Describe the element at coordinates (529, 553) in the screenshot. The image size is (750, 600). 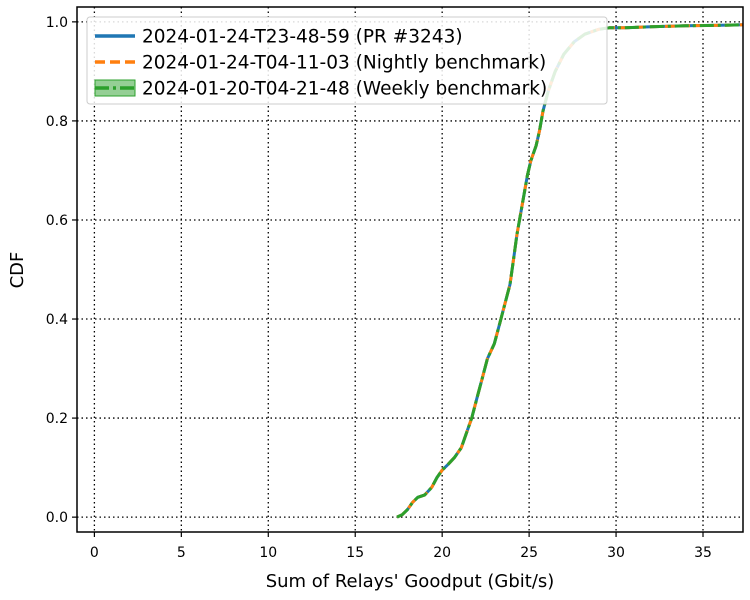
I see `x-tick-label: 25` at that location.